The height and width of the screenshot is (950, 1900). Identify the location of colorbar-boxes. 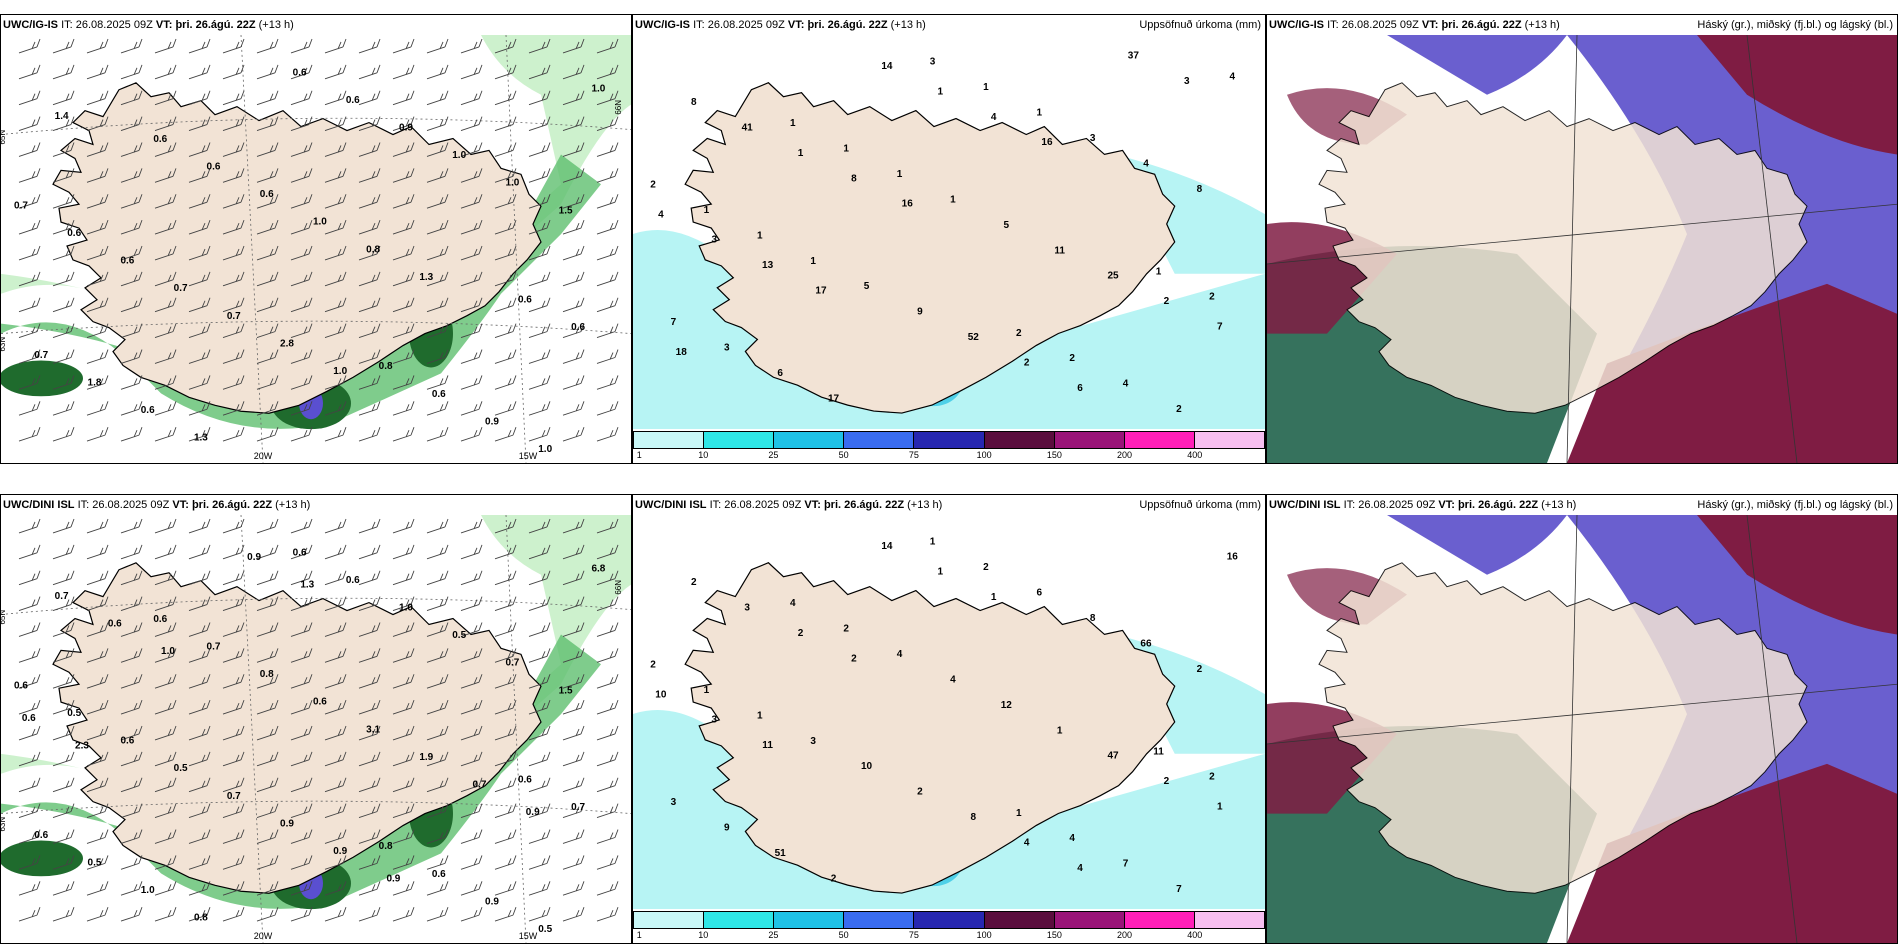
(949, 440).